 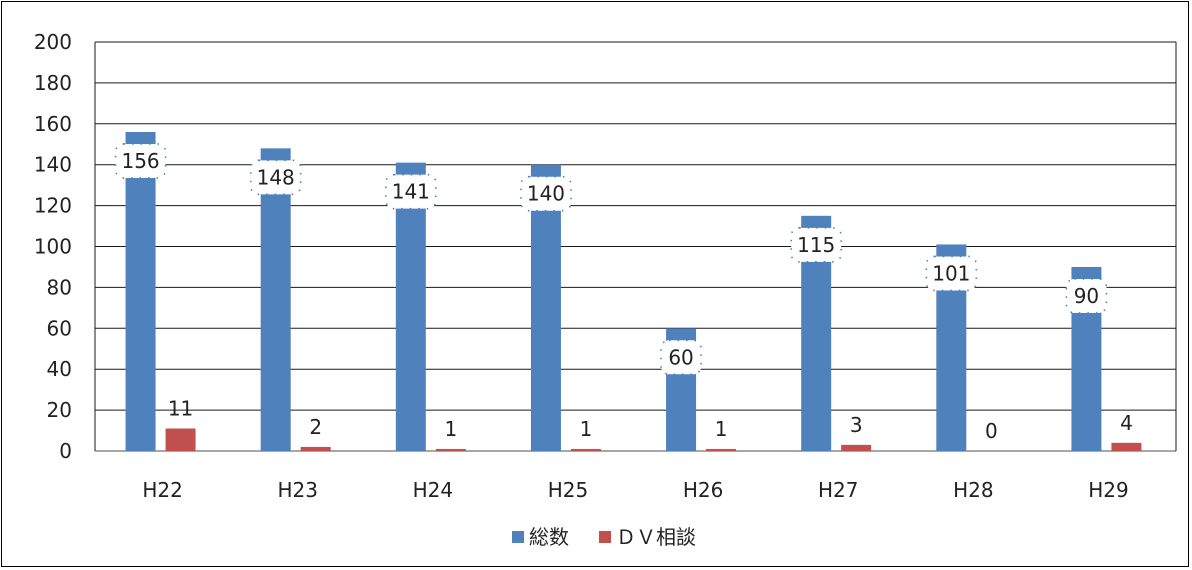 I want to click on y-tick-label: 120, so click(x=53, y=206).